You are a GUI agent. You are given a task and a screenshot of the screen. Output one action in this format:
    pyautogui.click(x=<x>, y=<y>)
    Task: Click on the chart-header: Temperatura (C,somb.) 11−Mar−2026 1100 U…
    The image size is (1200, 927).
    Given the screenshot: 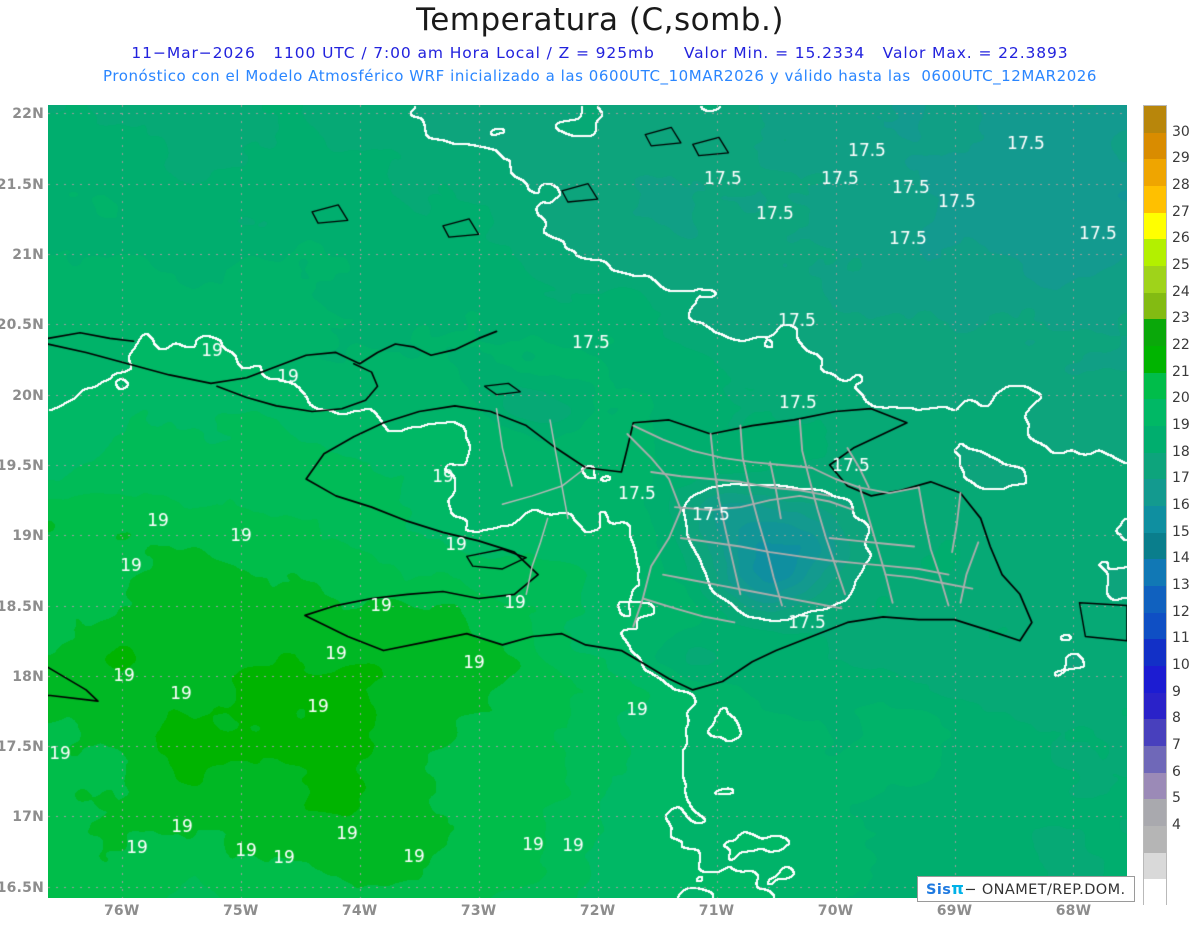 What is the action you would take?
    pyautogui.click(x=600, y=47)
    